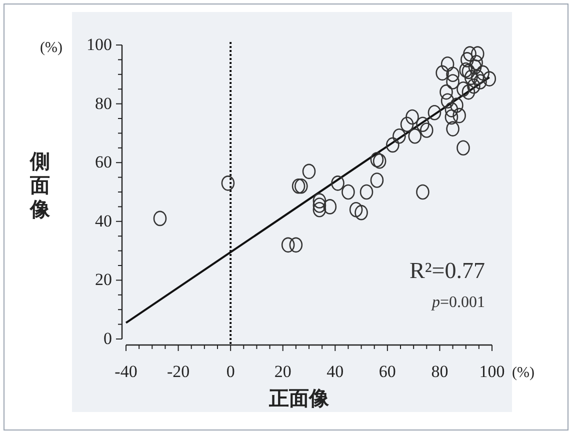 This screenshot has height=434, width=572. I want to click on x-tick-label: 40, so click(335, 371).